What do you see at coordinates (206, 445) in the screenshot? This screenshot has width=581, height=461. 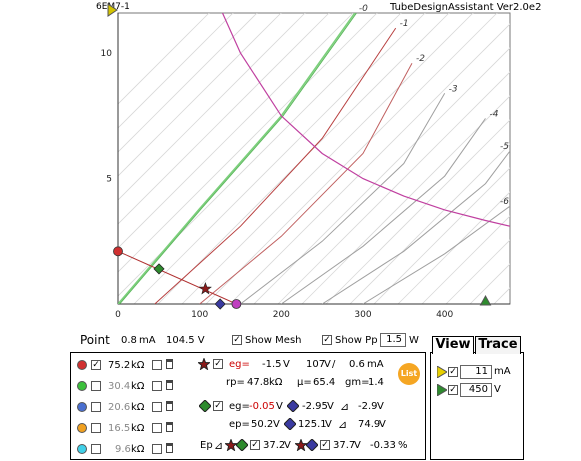 I see `epd-label: Ep` at bounding box center [206, 445].